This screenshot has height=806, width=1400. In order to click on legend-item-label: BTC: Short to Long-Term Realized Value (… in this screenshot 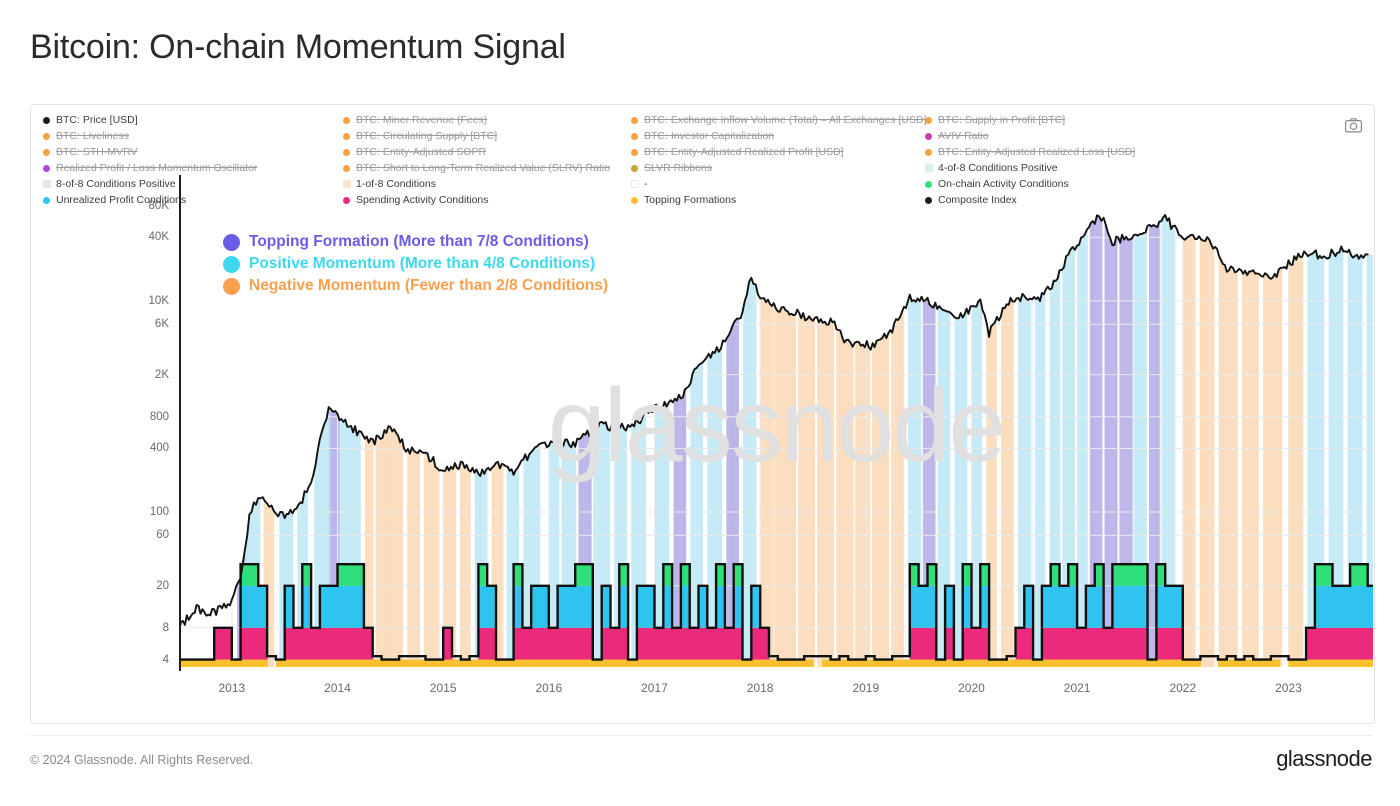, I will do `click(483, 168)`.